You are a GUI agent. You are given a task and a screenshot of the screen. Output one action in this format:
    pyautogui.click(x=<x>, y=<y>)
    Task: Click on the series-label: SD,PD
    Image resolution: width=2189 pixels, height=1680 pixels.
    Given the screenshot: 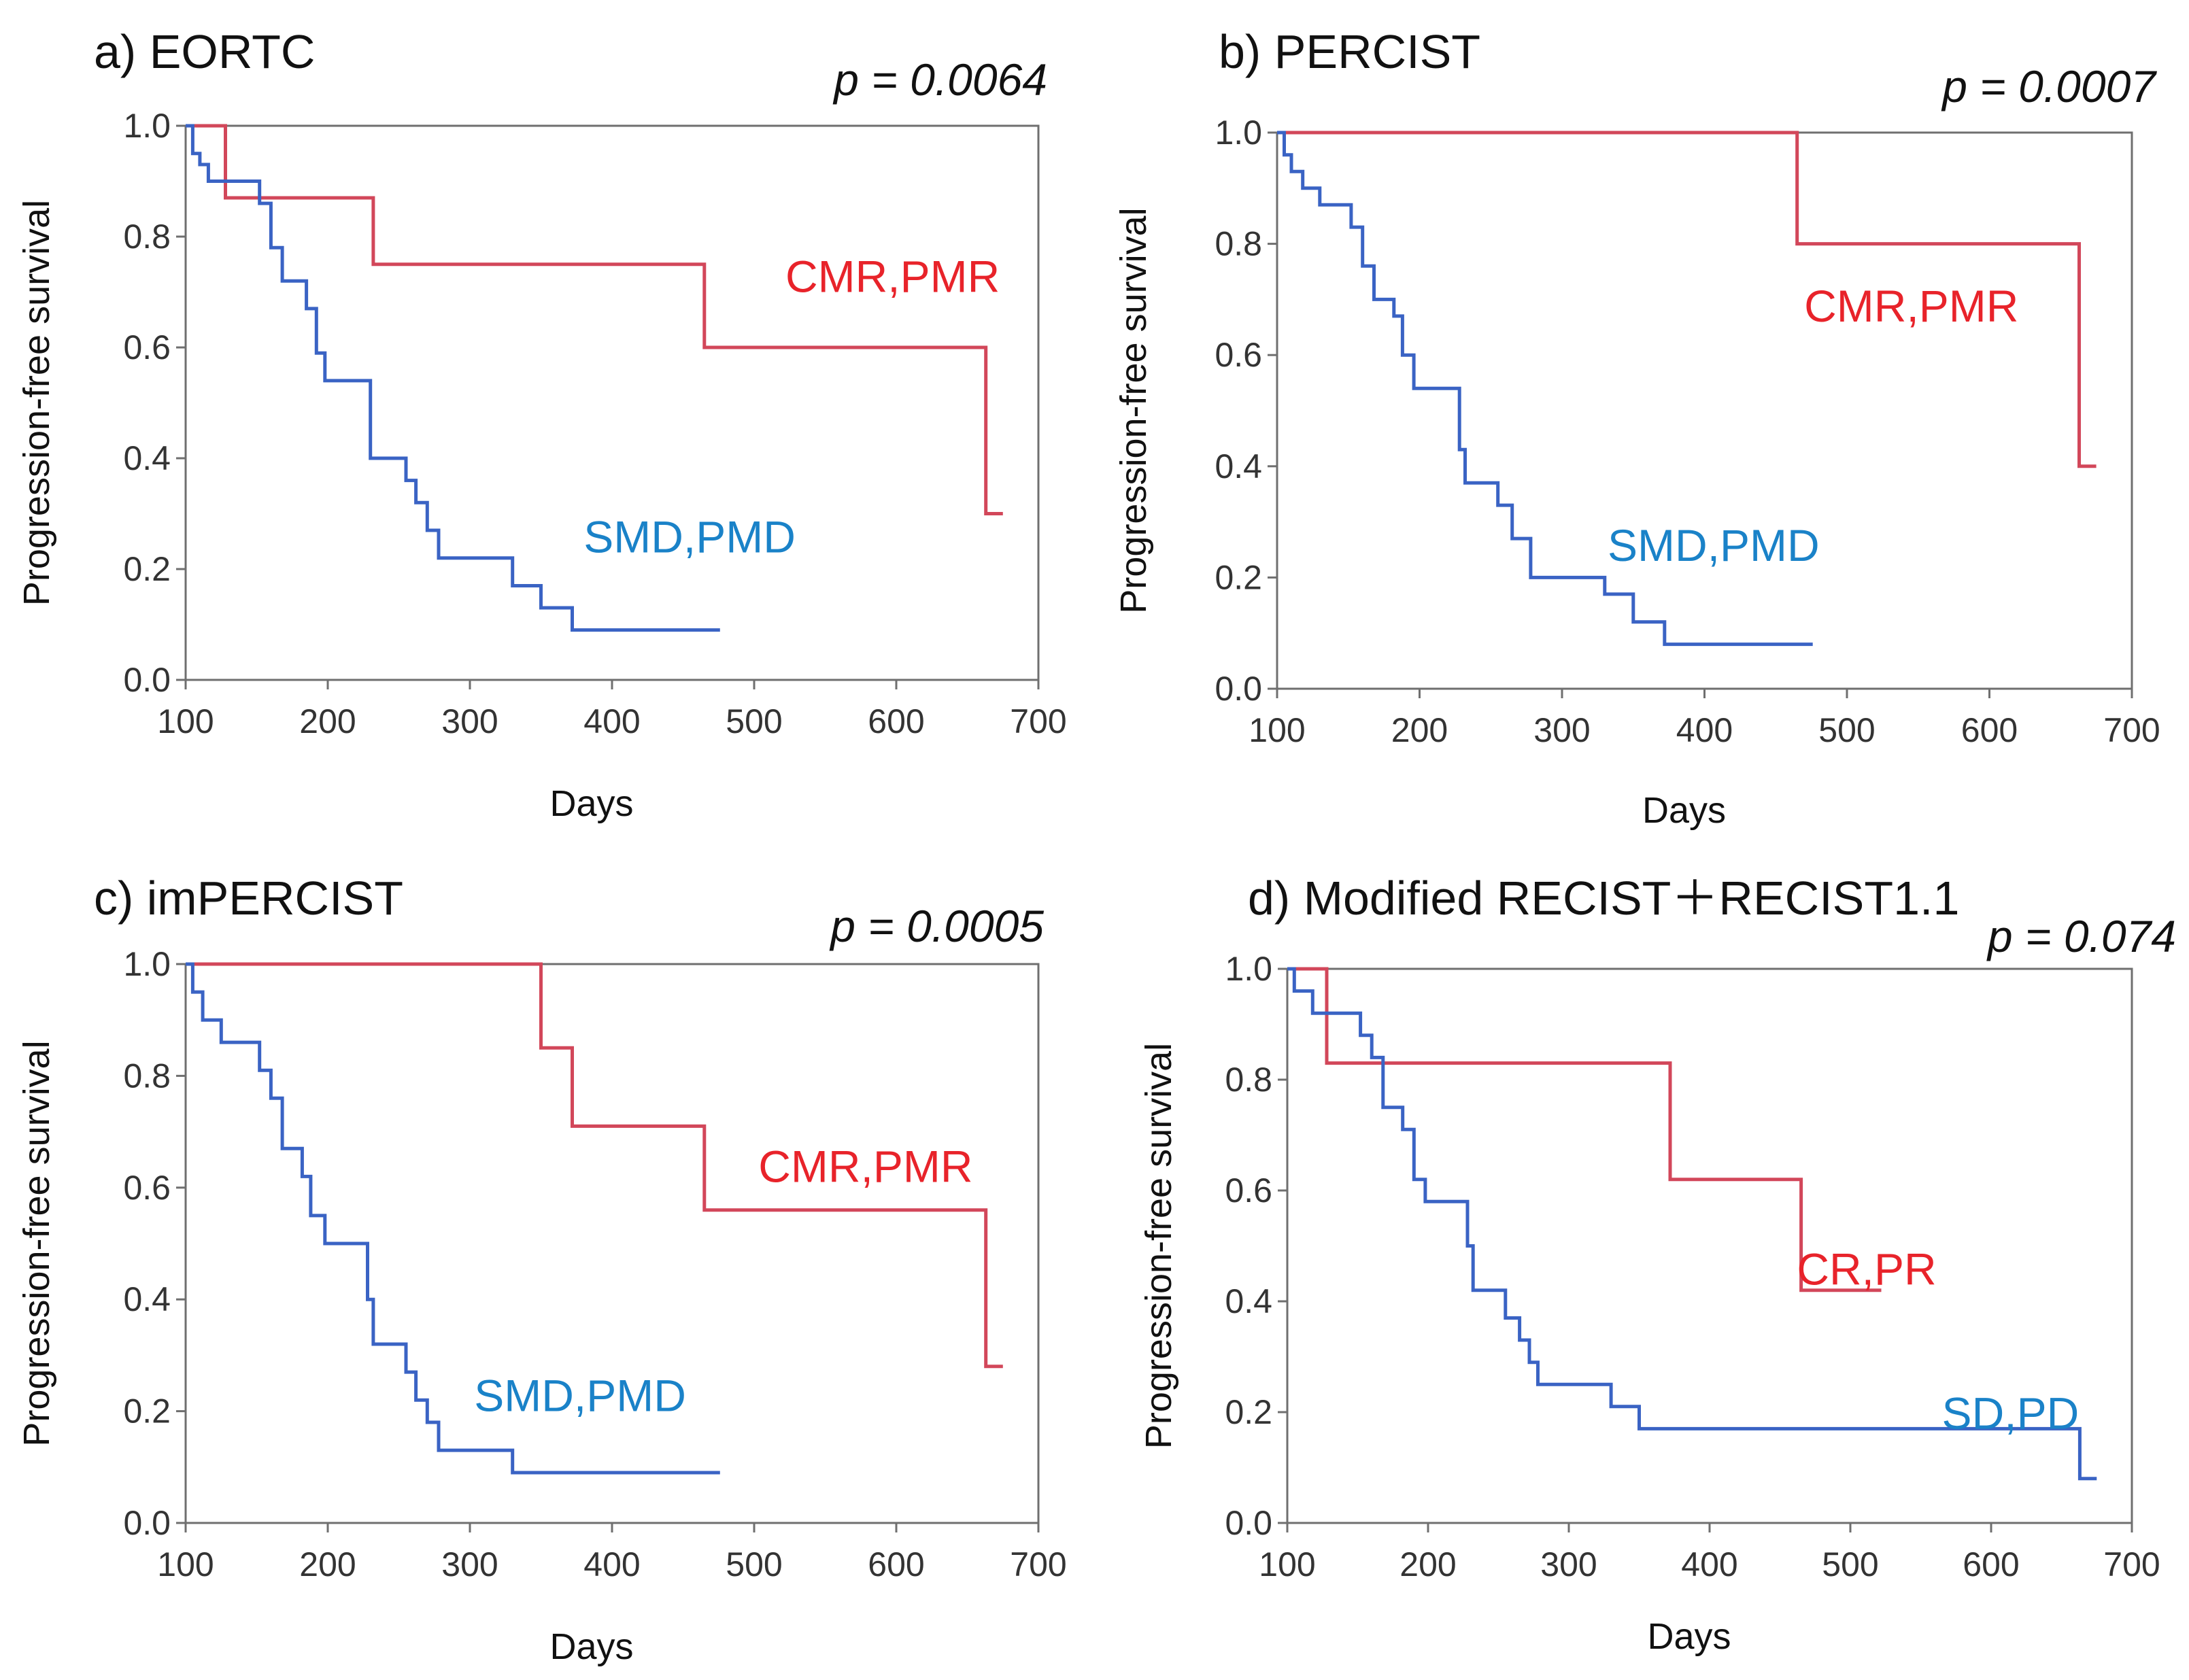 What is the action you would take?
    pyautogui.click(x=2011, y=1413)
    